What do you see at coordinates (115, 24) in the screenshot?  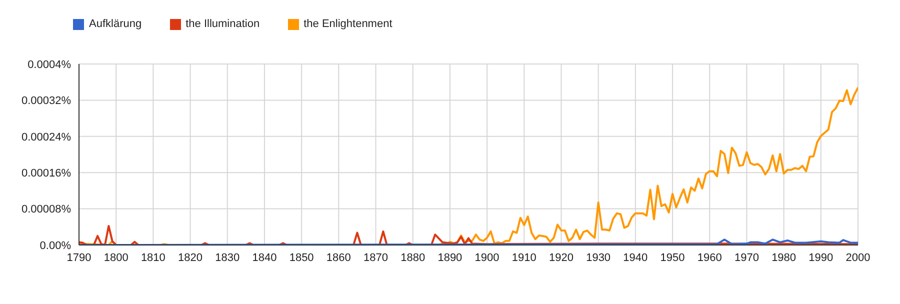 I see `legend-label: Aufklärung` at bounding box center [115, 24].